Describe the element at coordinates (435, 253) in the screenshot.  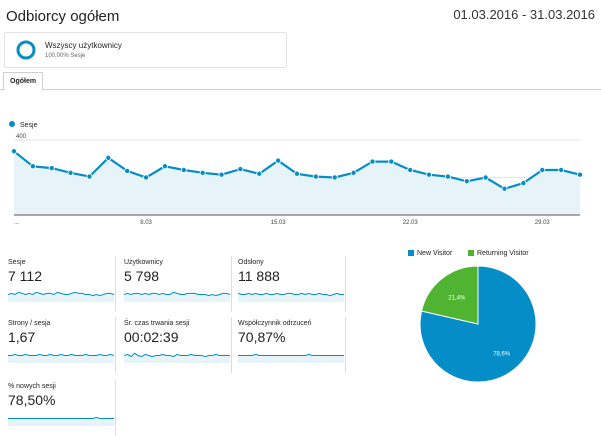
I see `legend-new-visitor-label: New Visitor` at that location.